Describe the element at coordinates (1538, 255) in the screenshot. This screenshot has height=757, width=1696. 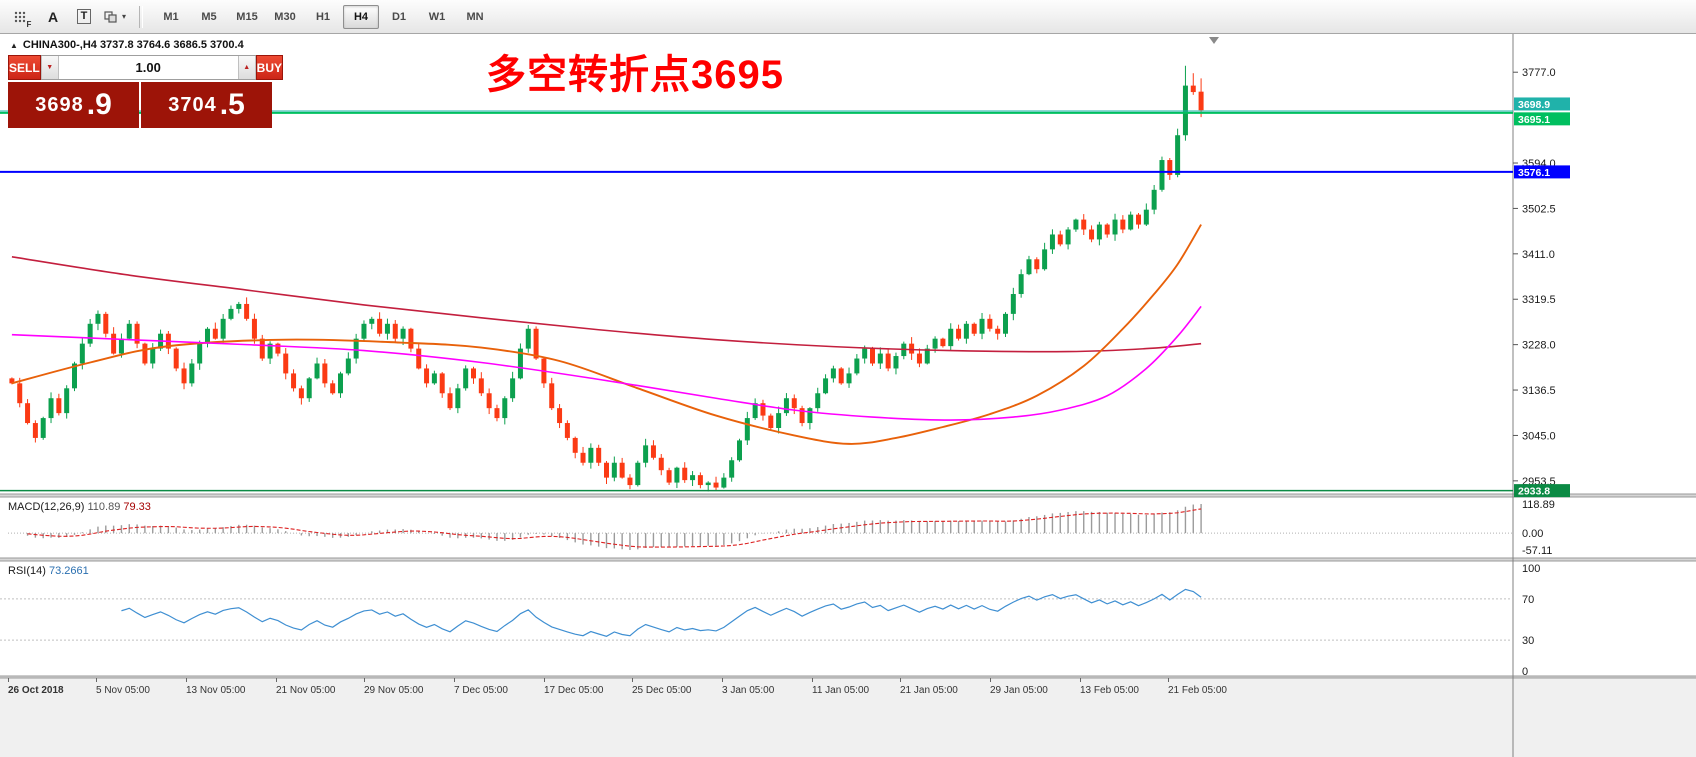
I see `svg-text: 3411.0` at that location.